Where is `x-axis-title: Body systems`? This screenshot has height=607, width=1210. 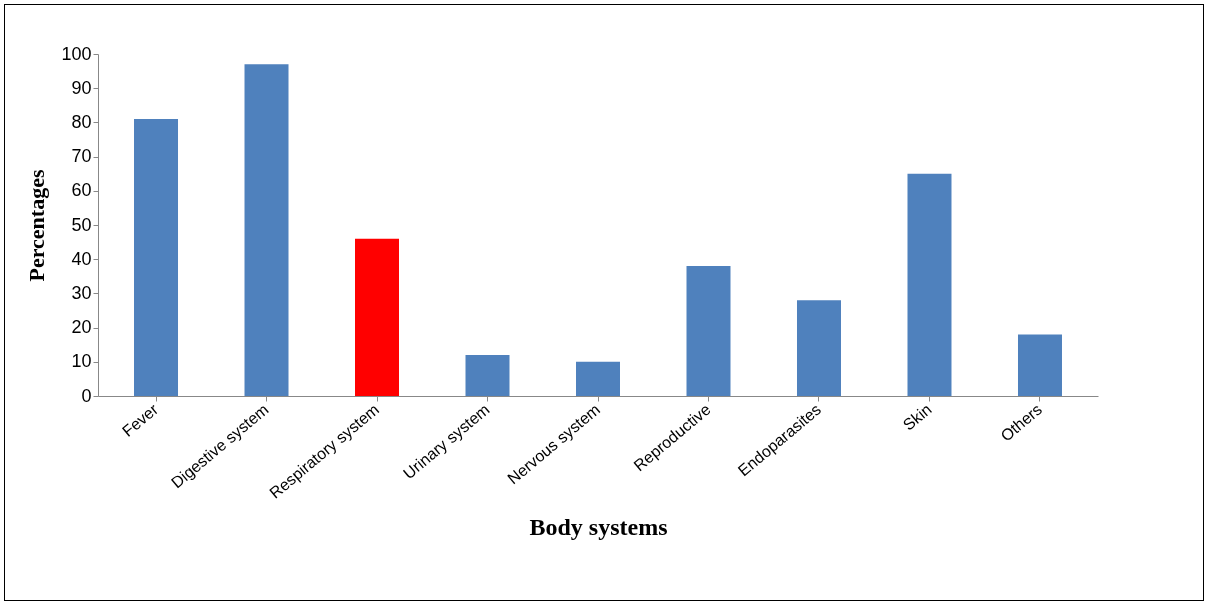
x-axis-title: Body systems is located at coordinates (598, 526).